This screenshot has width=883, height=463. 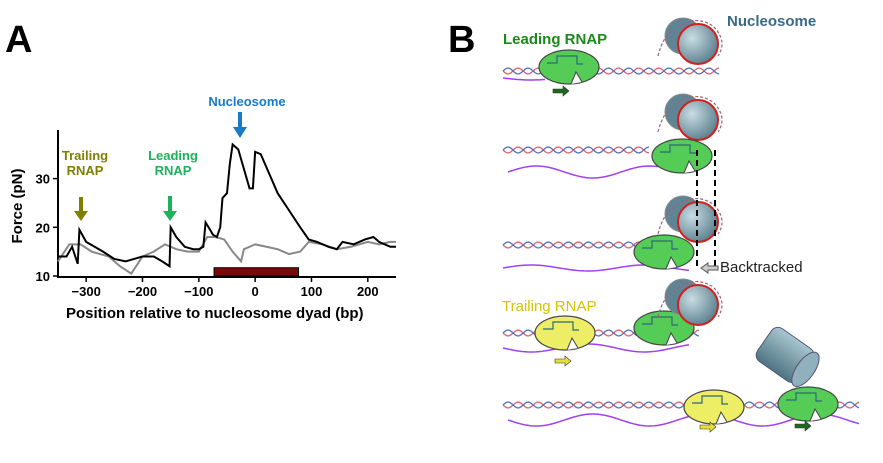 I want to click on trailing-label-2: RNAP, so click(x=85, y=170).